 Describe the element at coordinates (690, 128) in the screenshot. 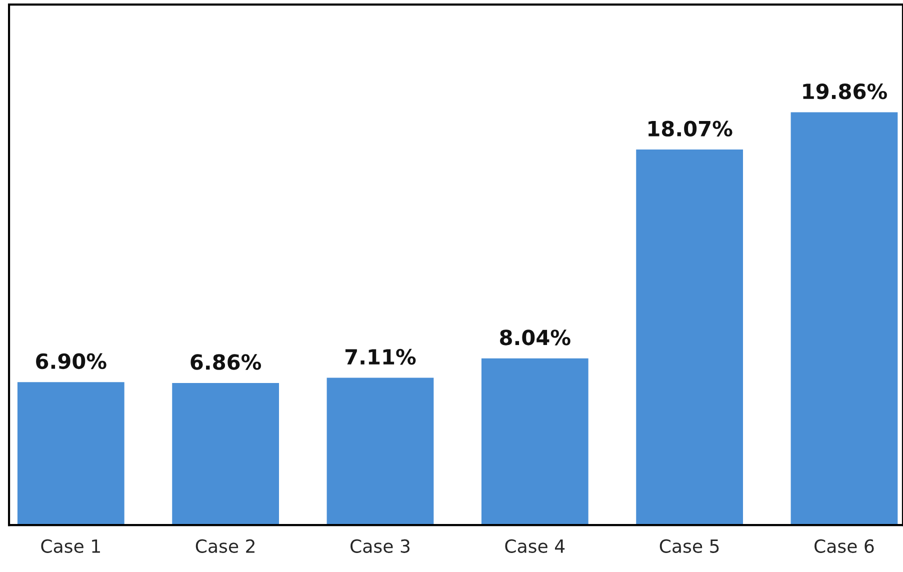

I see `data-label: 18.07%` at that location.